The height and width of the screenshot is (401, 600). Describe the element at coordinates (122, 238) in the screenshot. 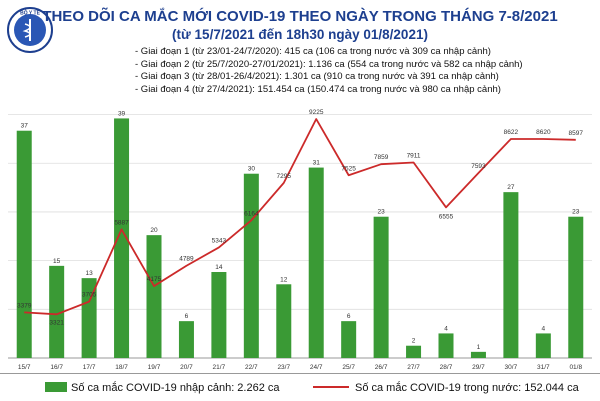

I see `bar-18/7` at that location.